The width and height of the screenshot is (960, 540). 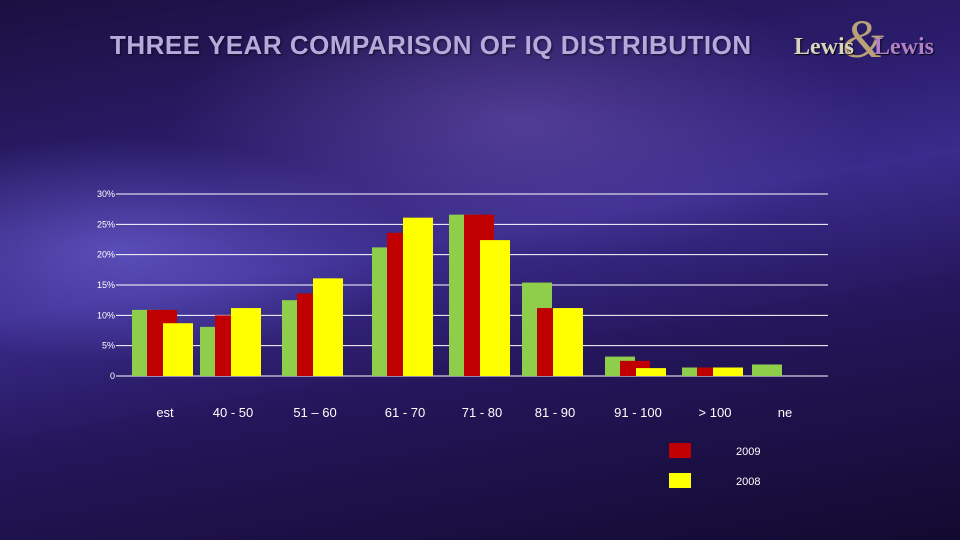 What do you see at coordinates (108, 346) in the screenshot?
I see `y-tick-label: 5%` at bounding box center [108, 346].